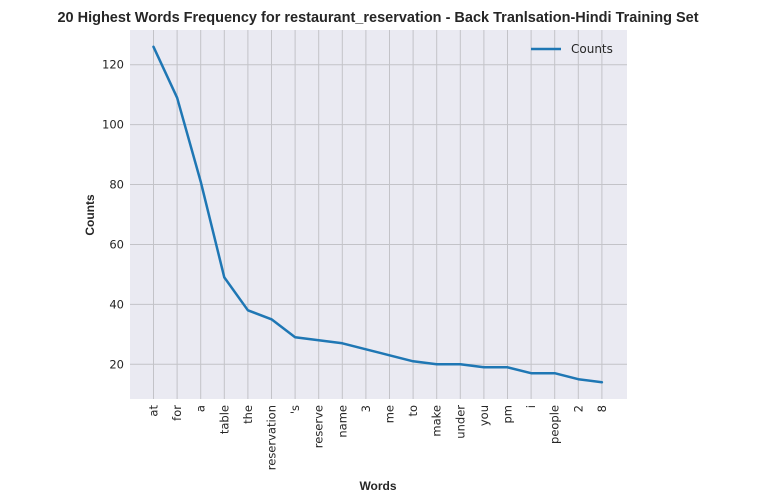 Image resolution: width=757 pixels, height=503 pixels. I want to click on y-tick-label: 60, so click(116, 244).